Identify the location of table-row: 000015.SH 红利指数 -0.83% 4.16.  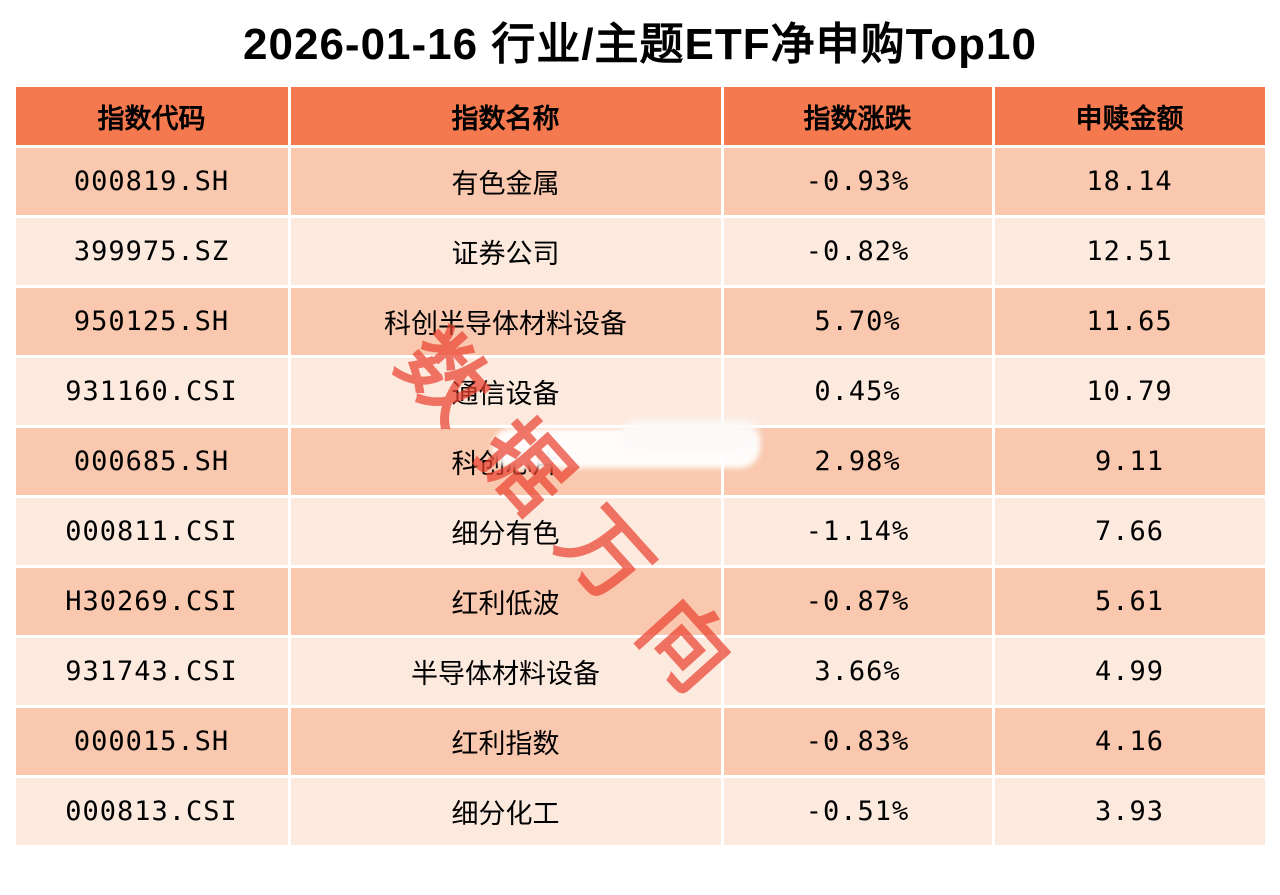
(640, 741).